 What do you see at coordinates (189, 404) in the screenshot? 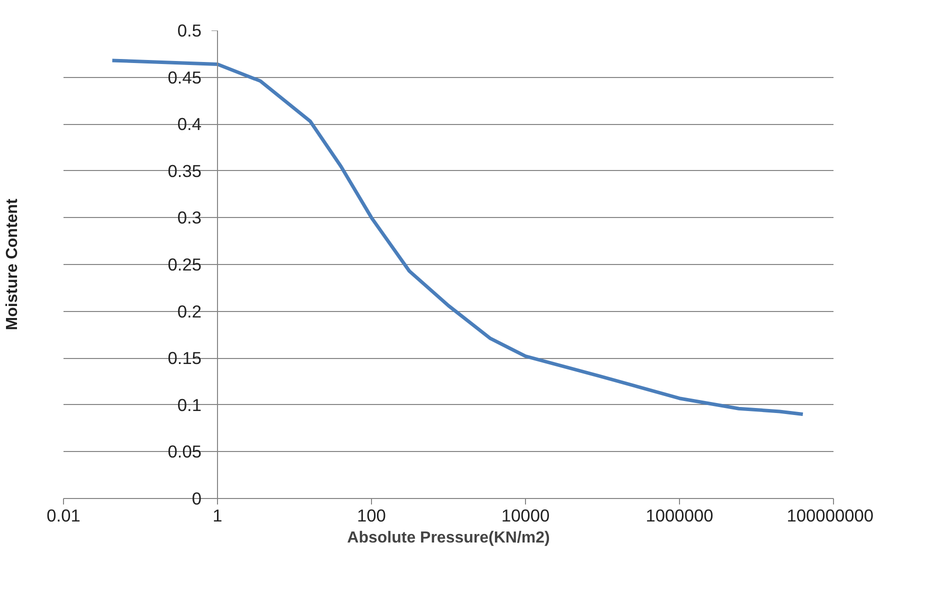
I see `y-tick-label: 0.1` at bounding box center [189, 404].